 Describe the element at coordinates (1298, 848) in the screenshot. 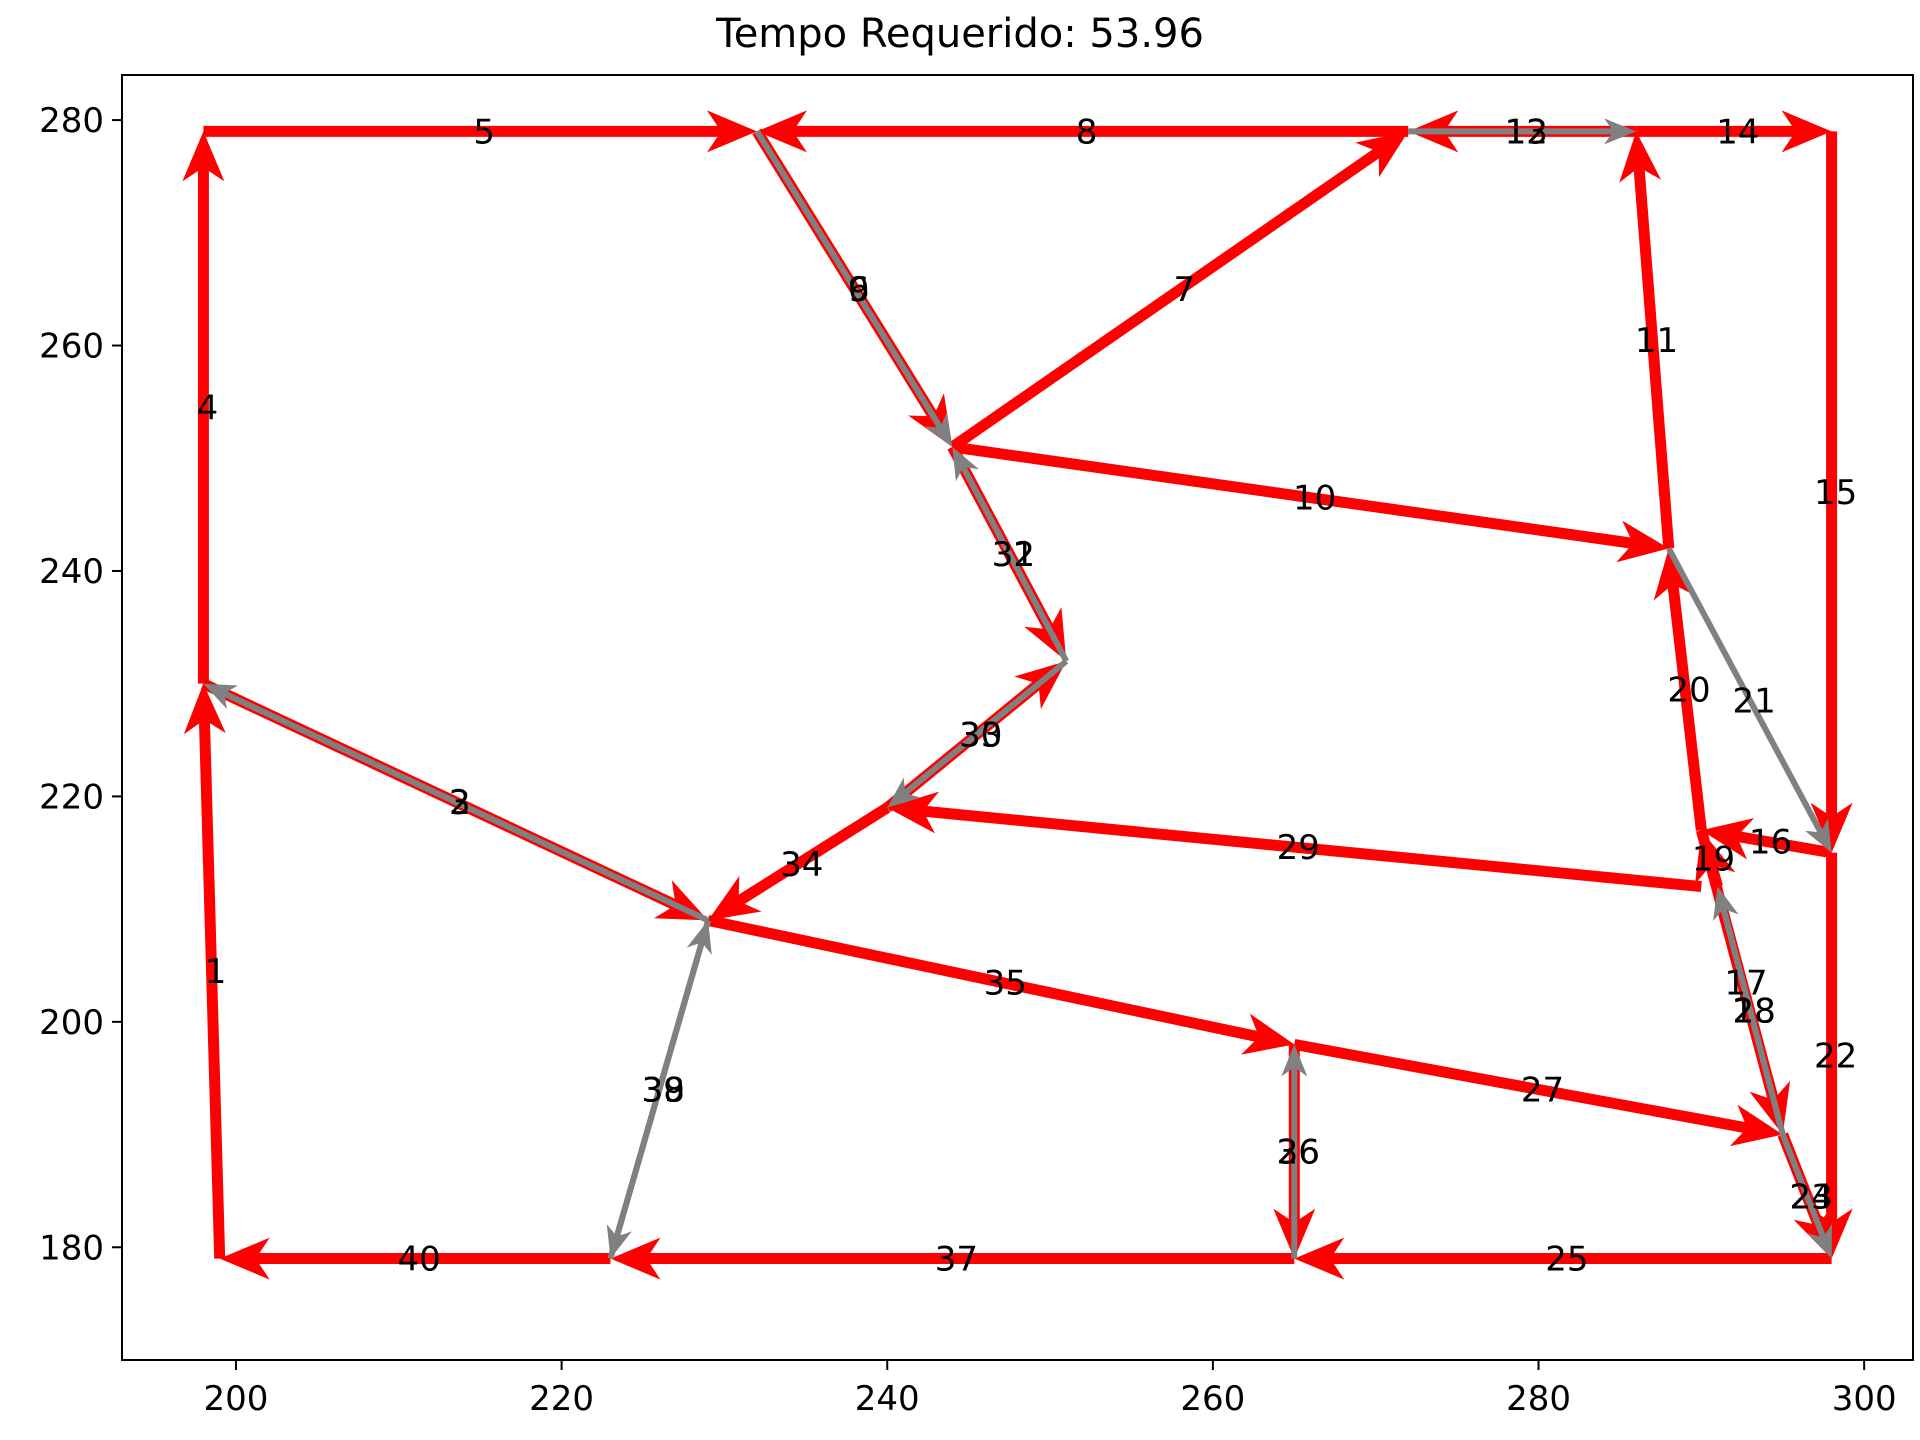

I see `segment-label: 29` at that location.